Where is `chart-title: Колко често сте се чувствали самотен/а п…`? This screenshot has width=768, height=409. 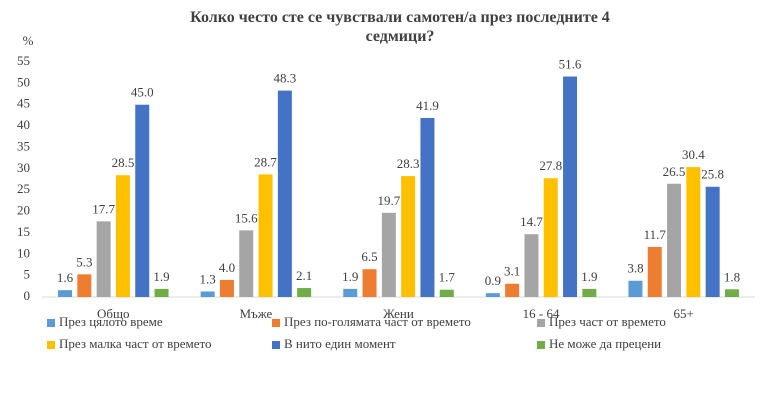
chart-title: Колко често сте се чувствали самотен/а п… is located at coordinates (400, 27).